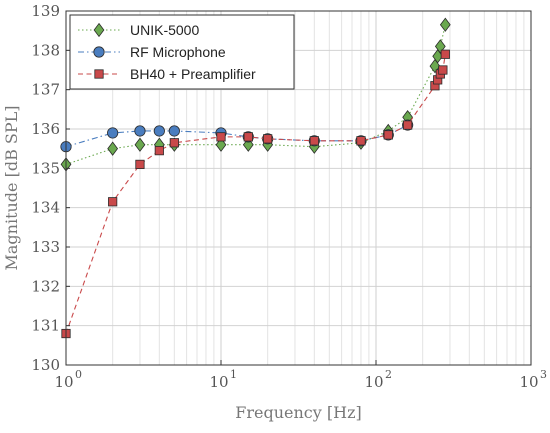 Image resolution: width=550 pixels, height=433 pixels. What do you see at coordinates (45, 90) in the screenshot?
I see `y-tick-label: 137` at bounding box center [45, 90].